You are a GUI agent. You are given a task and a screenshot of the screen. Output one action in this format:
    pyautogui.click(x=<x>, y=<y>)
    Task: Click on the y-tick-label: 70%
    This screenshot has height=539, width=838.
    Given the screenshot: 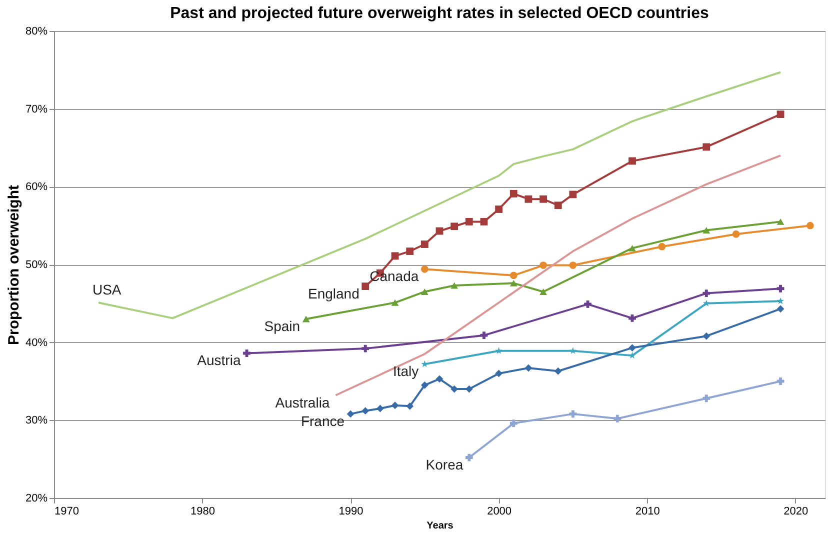 What is the action you would take?
    pyautogui.click(x=36, y=109)
    